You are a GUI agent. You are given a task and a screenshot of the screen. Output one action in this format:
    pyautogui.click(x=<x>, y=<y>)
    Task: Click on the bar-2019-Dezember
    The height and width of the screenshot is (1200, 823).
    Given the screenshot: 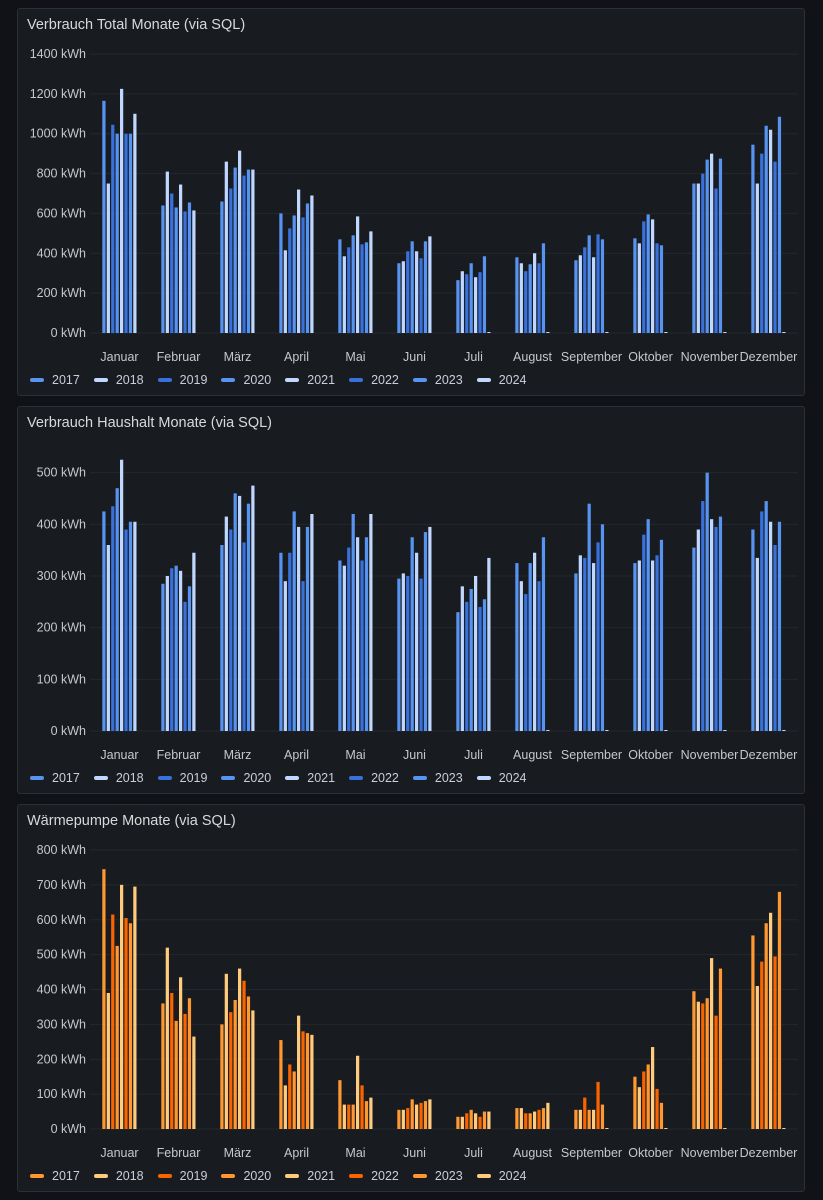 What is the action you would take?
    pyautogui.click(x=762, y=621)
    